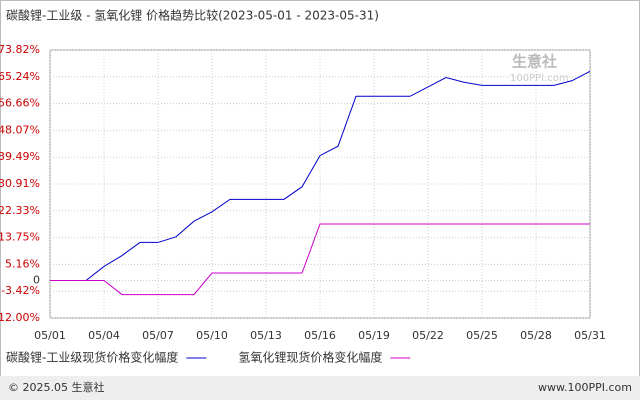 The height and width of the screenshot is (400, 640). I want to click on y-tick-label: 13.75%, so click(20, 237).